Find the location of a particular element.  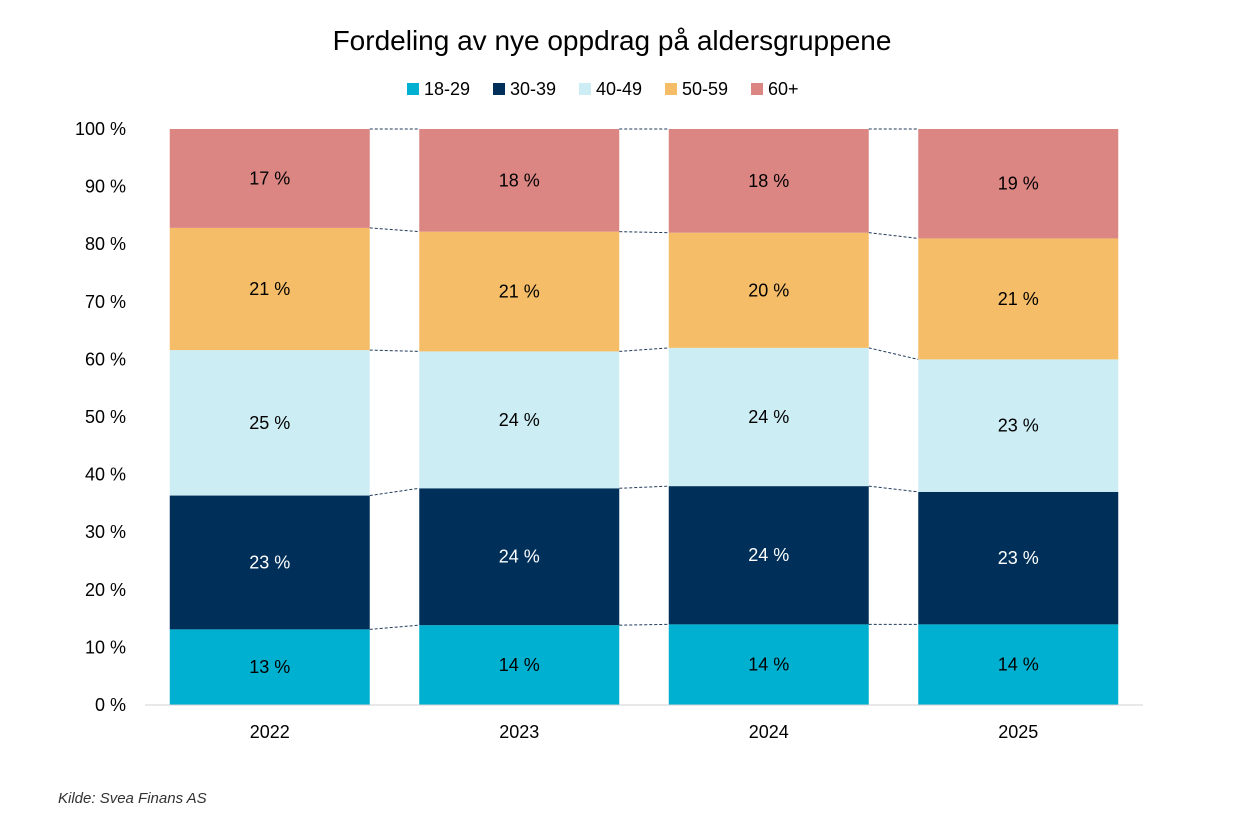

bar-segment-60+-2024 is located at coordinates (768, 181).